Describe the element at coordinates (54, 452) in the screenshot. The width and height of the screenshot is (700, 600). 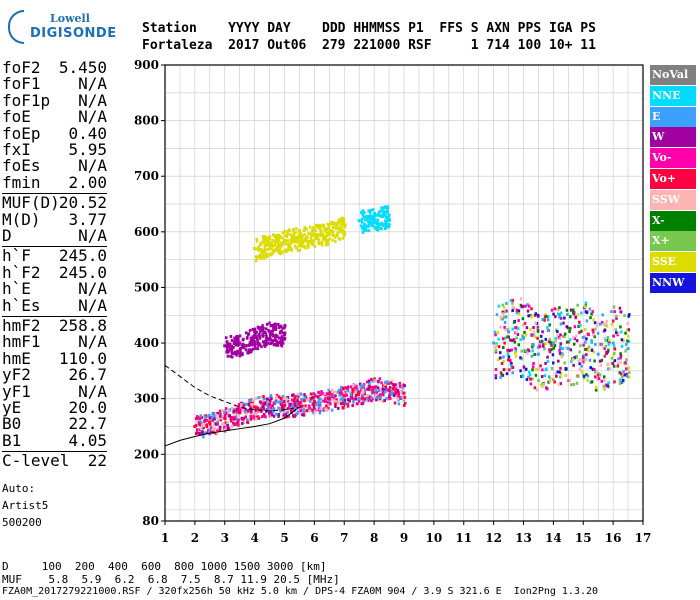
I see `param-separator` at that location.